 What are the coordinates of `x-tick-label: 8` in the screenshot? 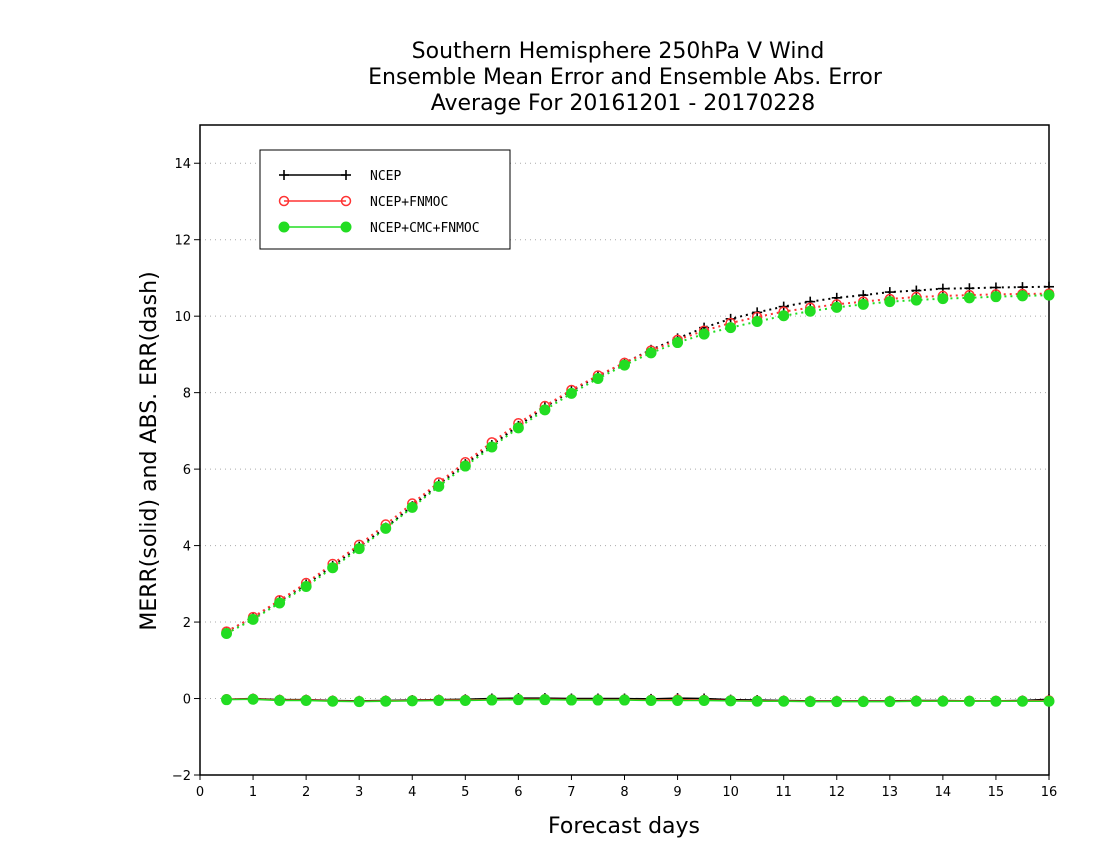 It's located at (624, 792).